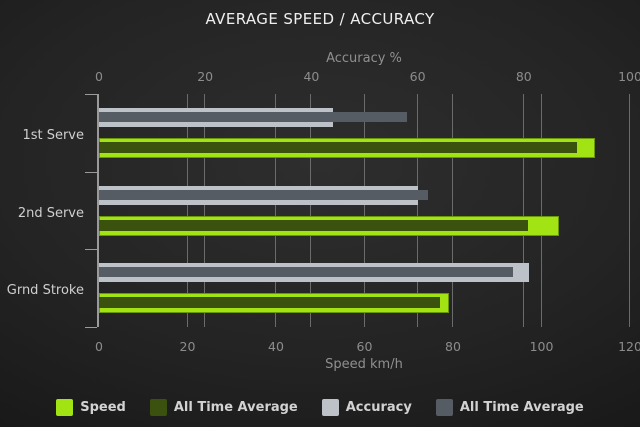 The width and height of the screenshot is (640, 427). What do you see at coordinates (320, 19) in the screenshot?
I see `chart-title: AVERAGE SPEED / ACCURACY` at bounding box center [320, 19].